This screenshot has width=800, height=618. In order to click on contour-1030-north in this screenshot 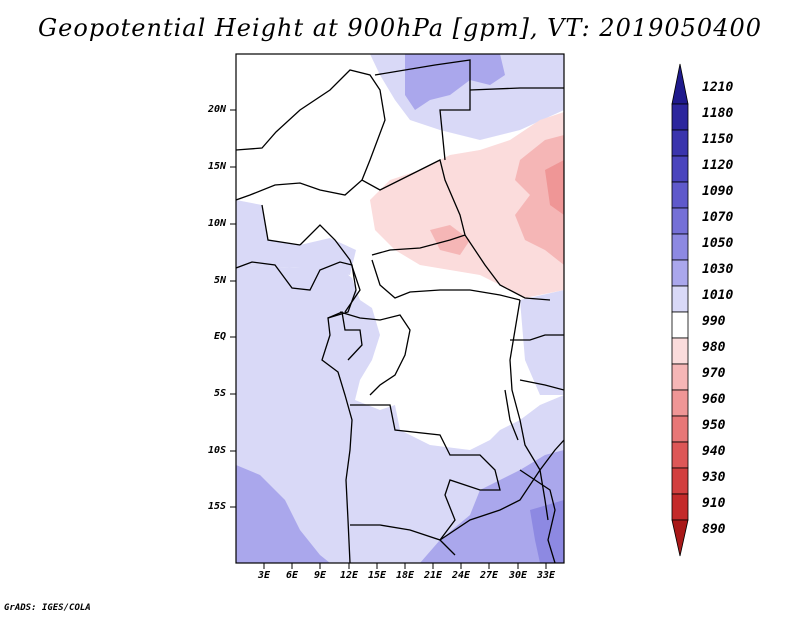, I will do `click(455, 82)`.